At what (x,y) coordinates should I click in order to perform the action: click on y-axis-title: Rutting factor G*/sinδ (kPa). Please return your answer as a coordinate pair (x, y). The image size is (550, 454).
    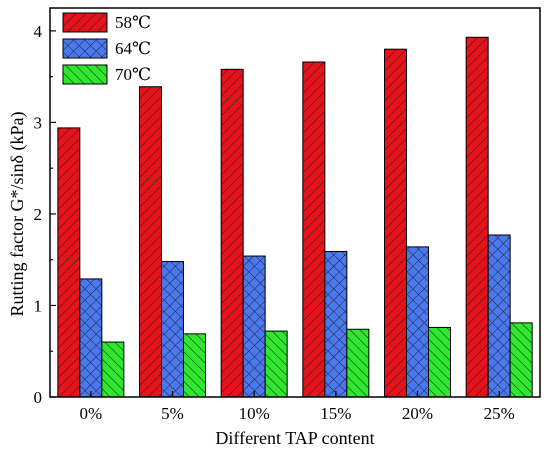
    Looking at the image, I should click on (17, 214).